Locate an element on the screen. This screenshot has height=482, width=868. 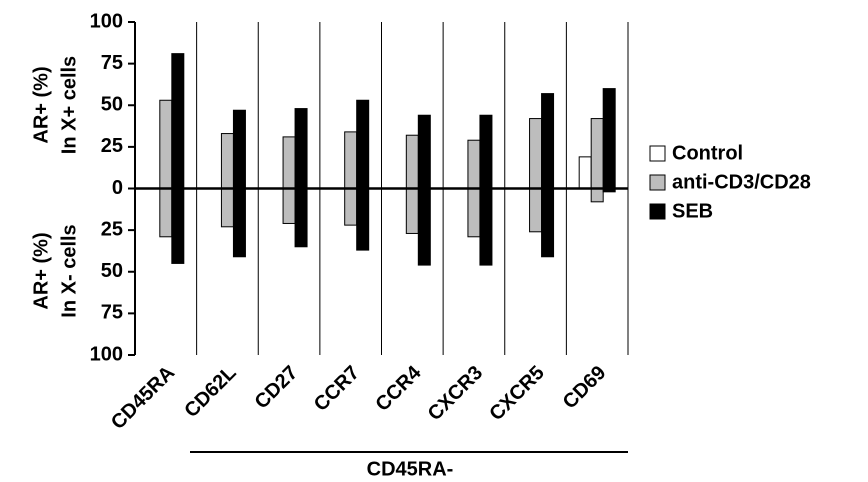
group-label: CD45RA- is located at coordinates (410, 469).